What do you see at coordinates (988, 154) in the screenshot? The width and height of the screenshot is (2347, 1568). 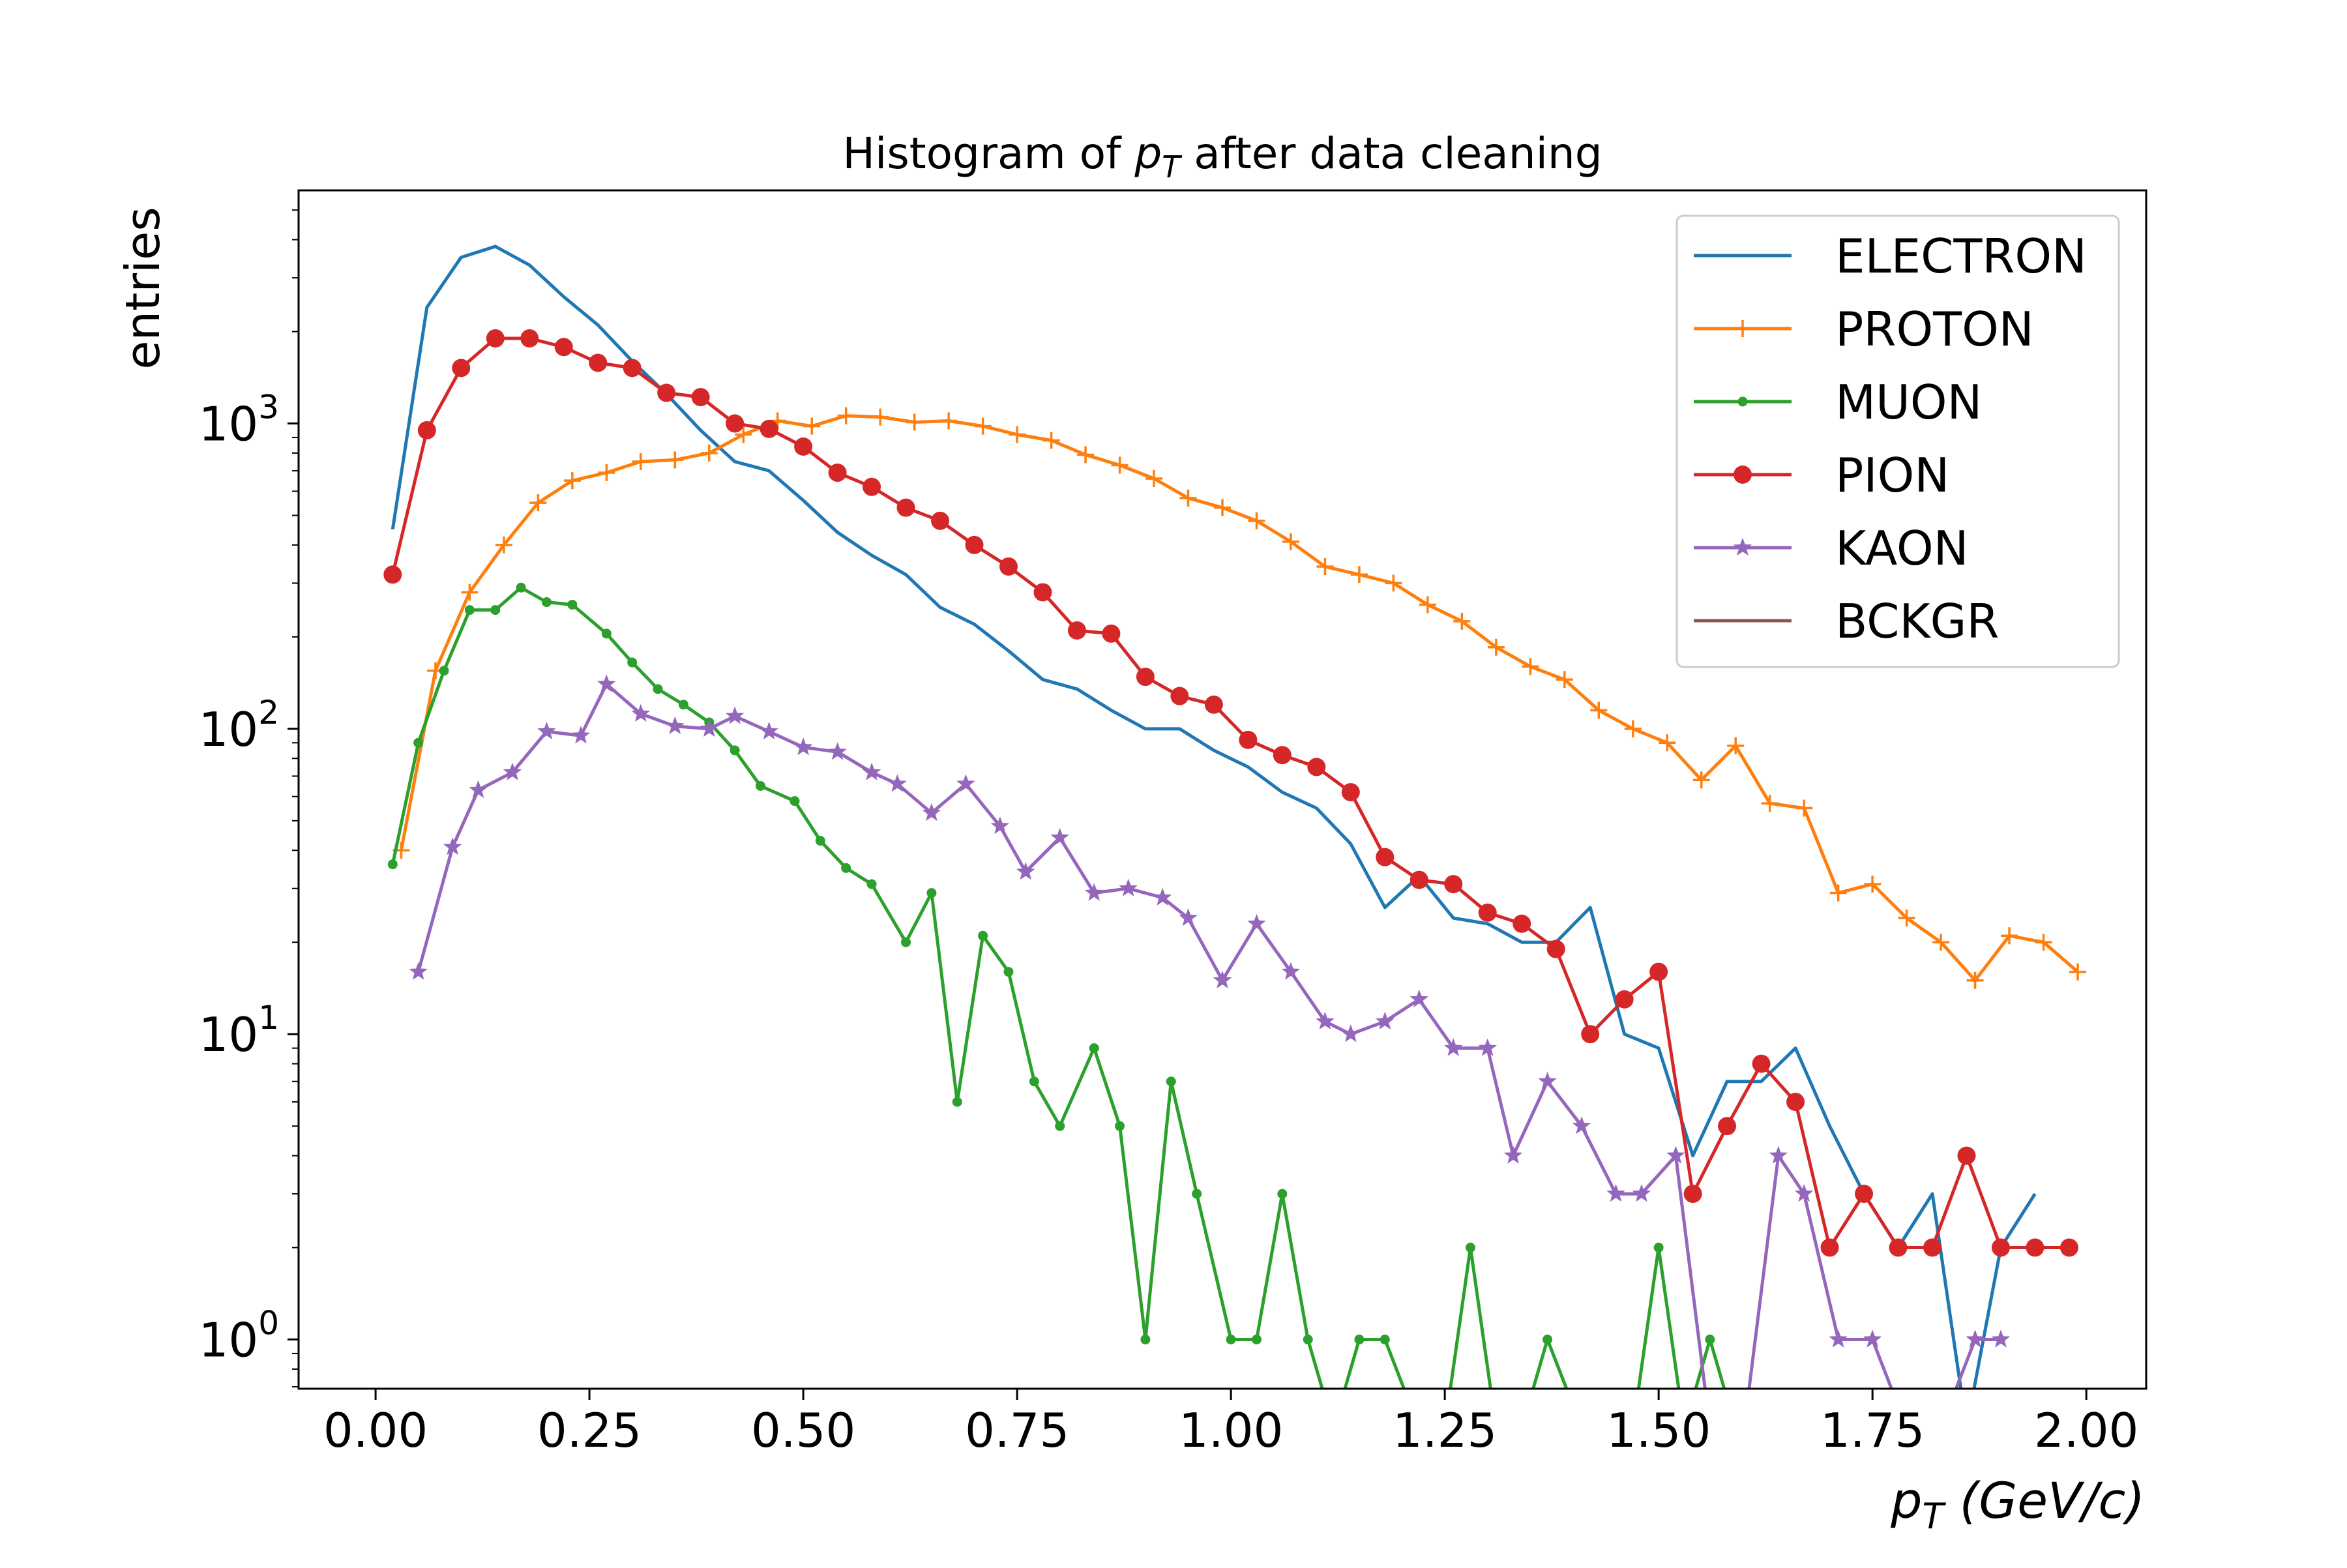 I see `title-prefix: Histogram of` at bounding box center [988, 154].